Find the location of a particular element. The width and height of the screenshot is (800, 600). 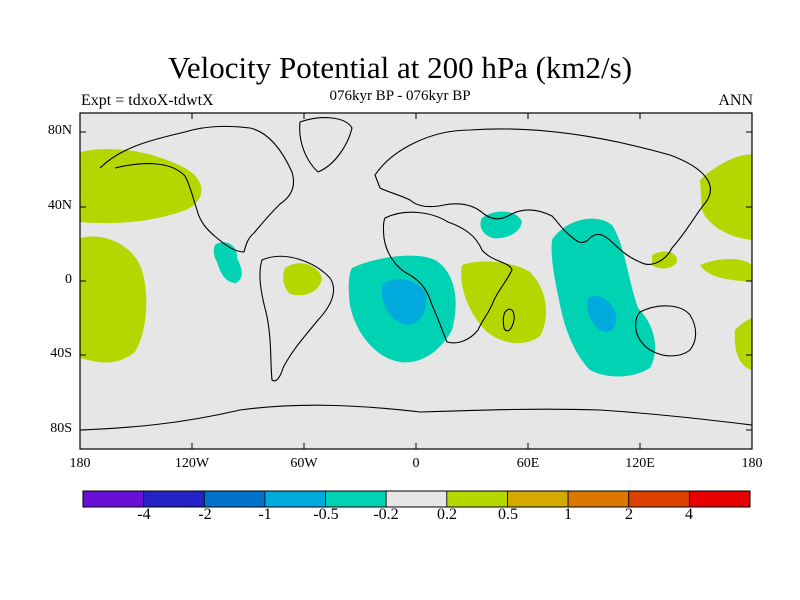

region-amazon is located at coordinates (302, 279).